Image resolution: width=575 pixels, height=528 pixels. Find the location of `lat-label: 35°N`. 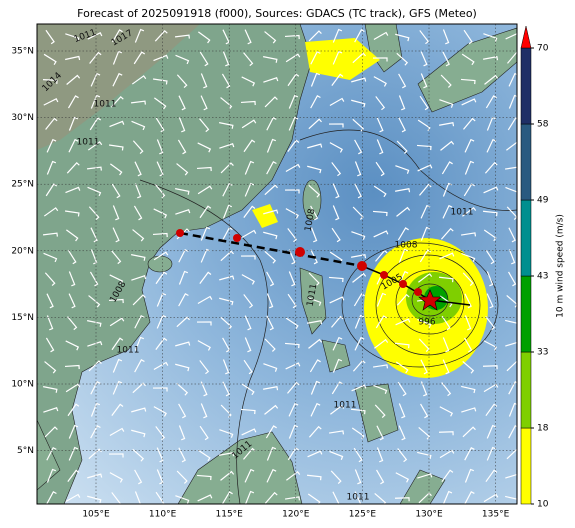

lat-label: 35°N is located at coordinates (22, 52).